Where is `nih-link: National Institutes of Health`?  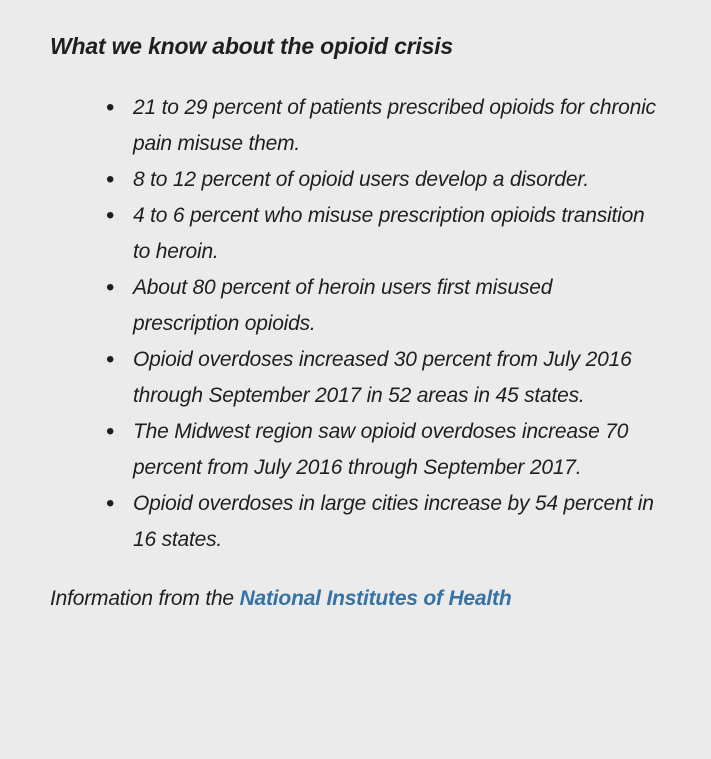
nih-link: National Institutes of Health is located at coordinates (375, 598).